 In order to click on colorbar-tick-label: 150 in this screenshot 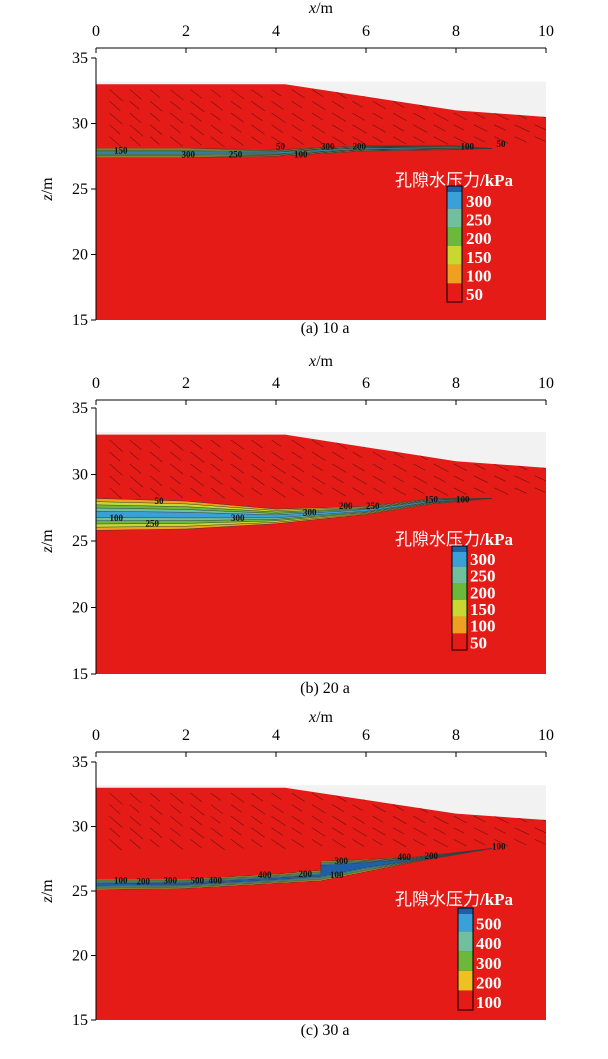, I will do `click(483, 609)`.